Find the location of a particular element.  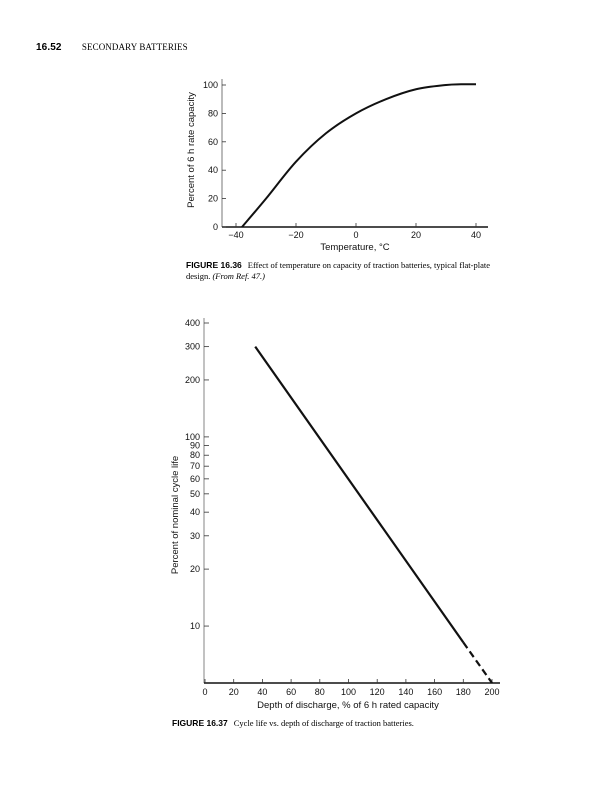

y-tick-label: 50 is located at coordinates (195, 494).